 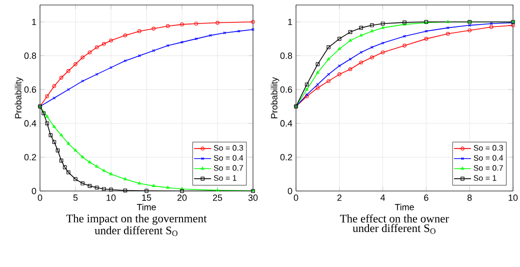 What do you see at coordinates (182, 197) in the screenshot?
I see `x-tick-label: 20` at bounding box center [182, 197].